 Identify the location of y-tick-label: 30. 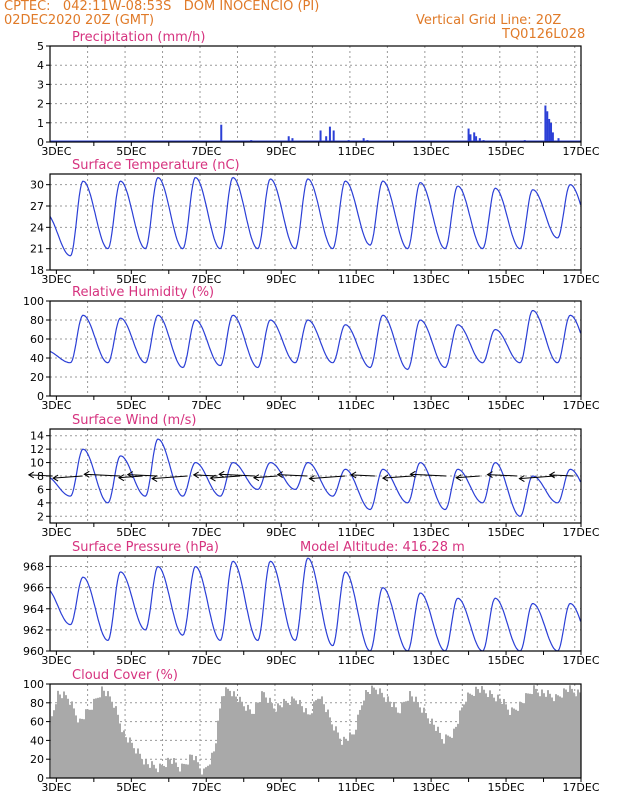
(37, 185).